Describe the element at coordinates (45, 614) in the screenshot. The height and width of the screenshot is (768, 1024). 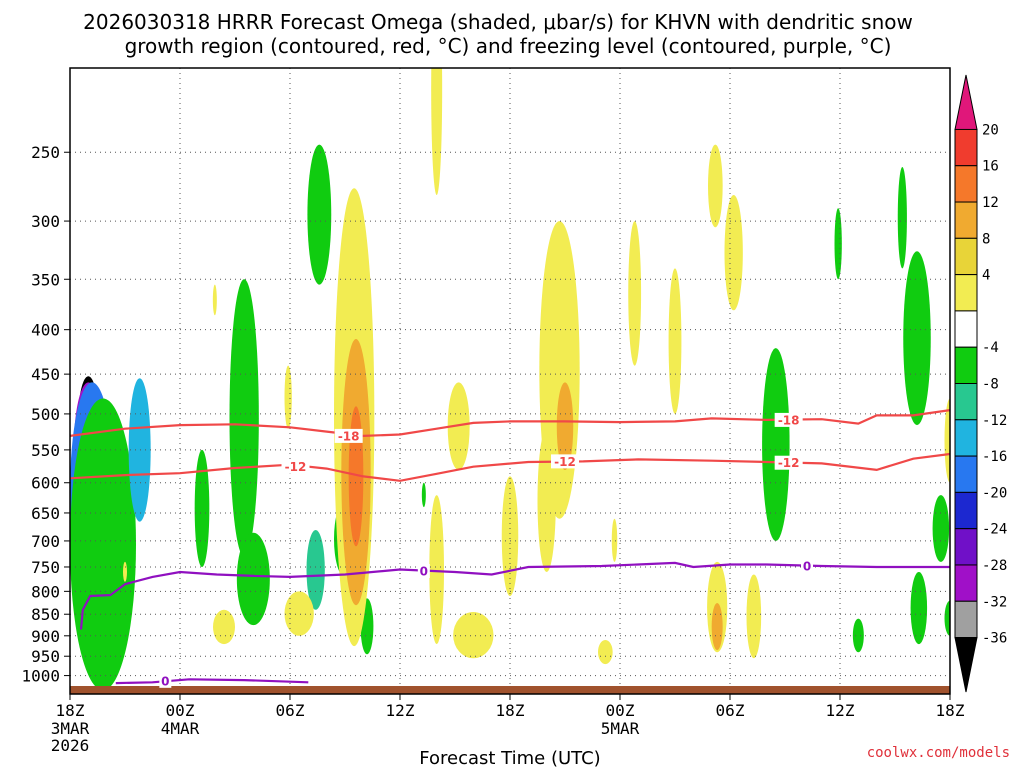
I see `y-tick-label-850: 850` at that location.